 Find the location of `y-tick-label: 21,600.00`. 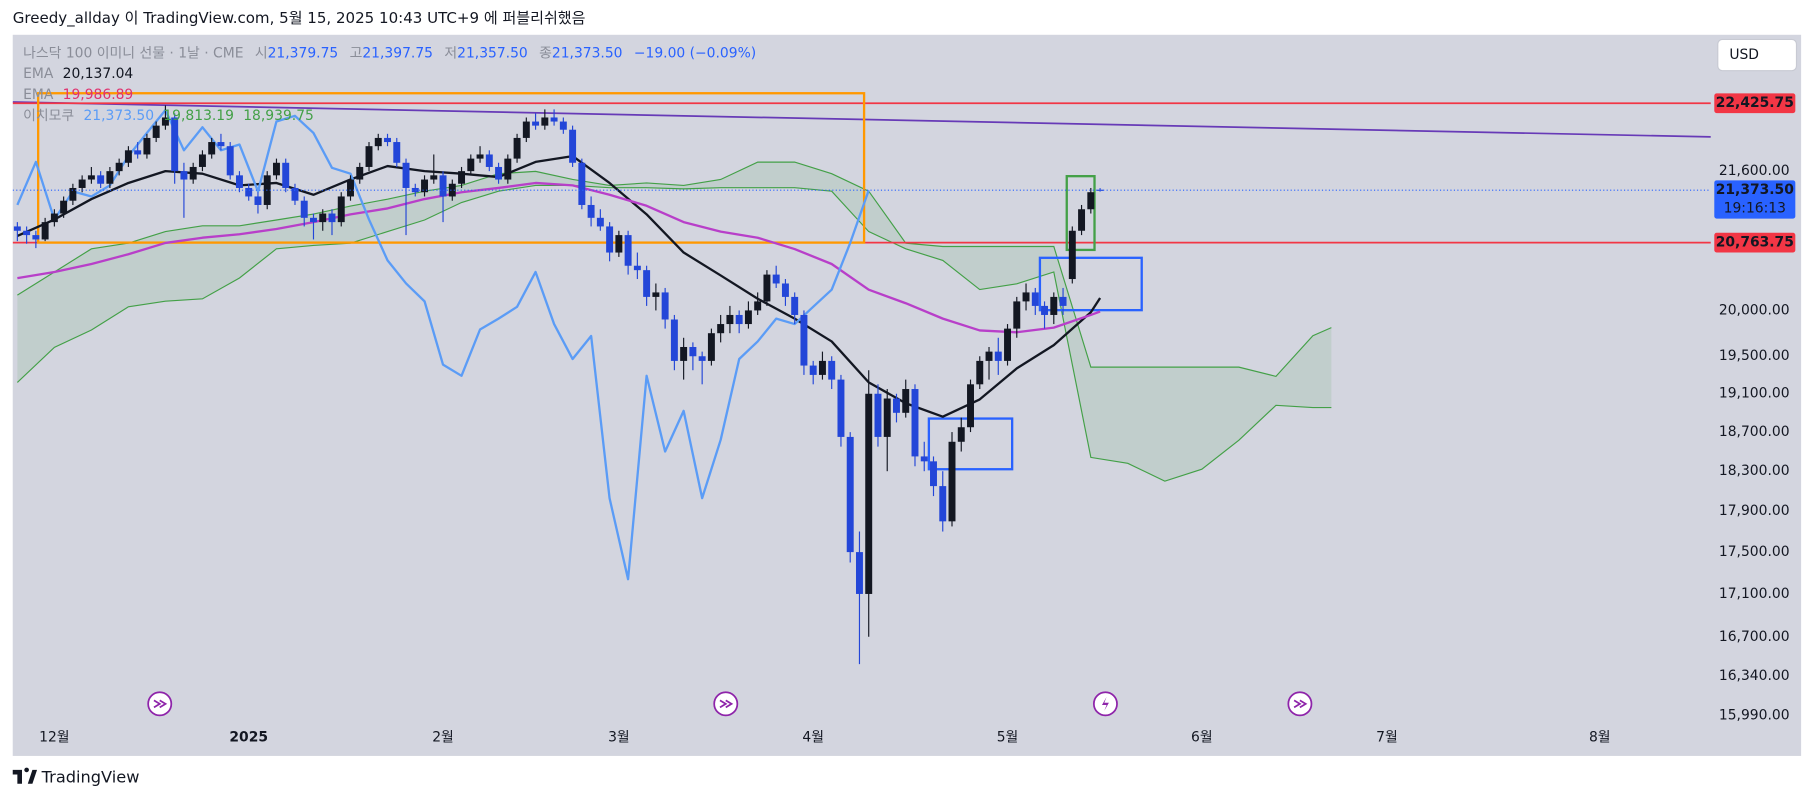

y-tick-label: 21,600.00 is located at coordinates (1754, 171).